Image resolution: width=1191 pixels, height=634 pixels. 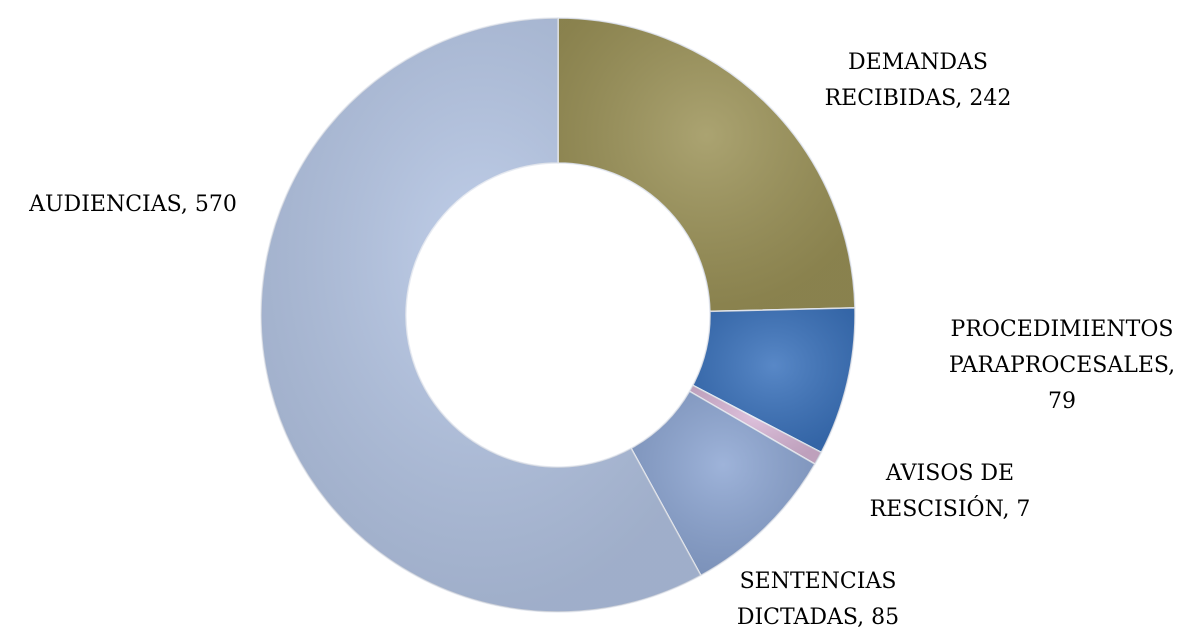 I want to click on data-label: AUDIENCIAS, 570, so click(x=132, y=204).